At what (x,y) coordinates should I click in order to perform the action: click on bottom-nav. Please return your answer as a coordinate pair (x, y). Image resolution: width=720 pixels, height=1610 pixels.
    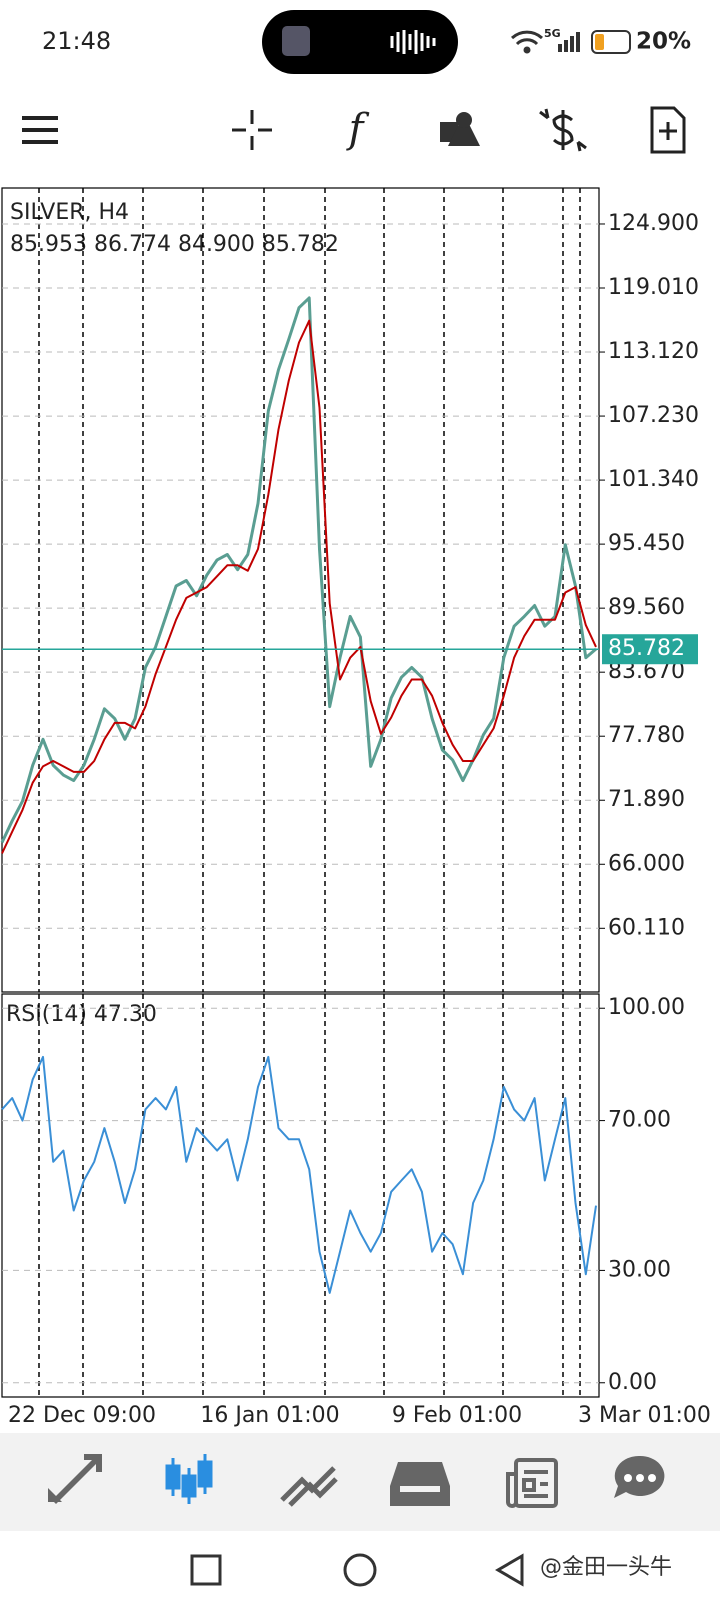
    Looking at the image, I should click on (360, 1482).